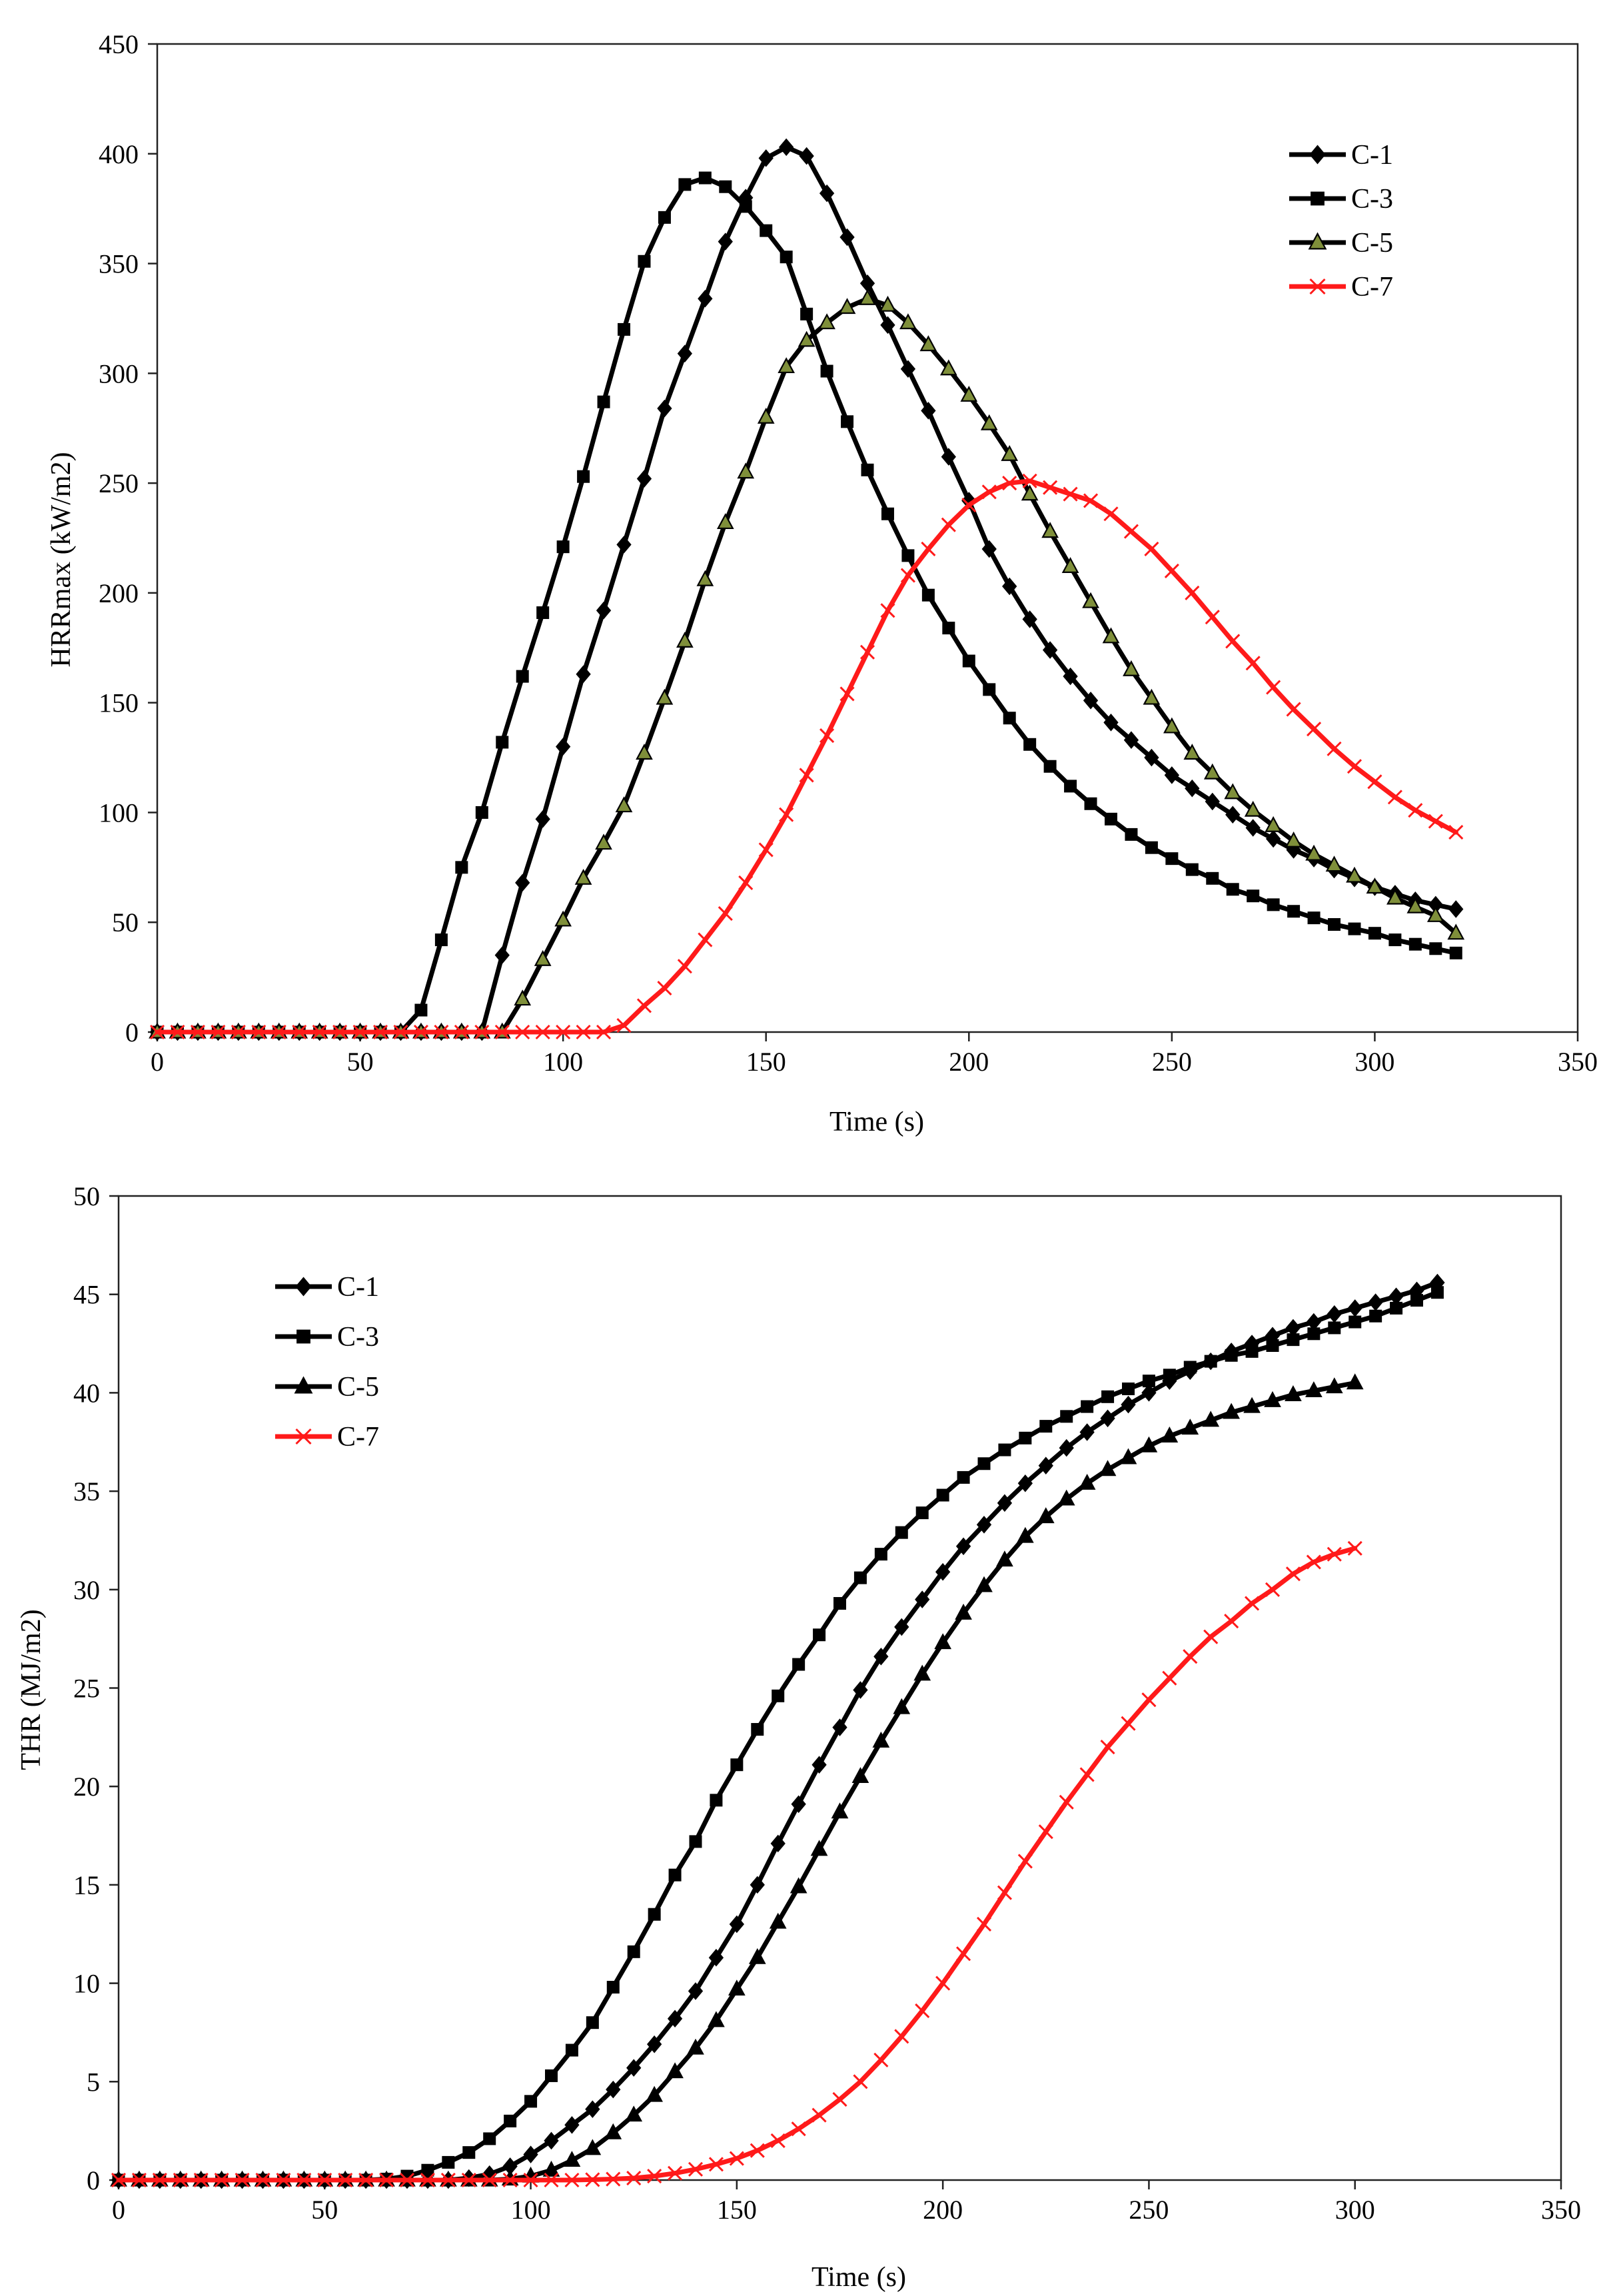 This screenshot has height=2296, width=1619. Describe the element at coordinates (327, 1437) in the screenshot. I see `thr-legend-entry-c-7: C-7` at that location.